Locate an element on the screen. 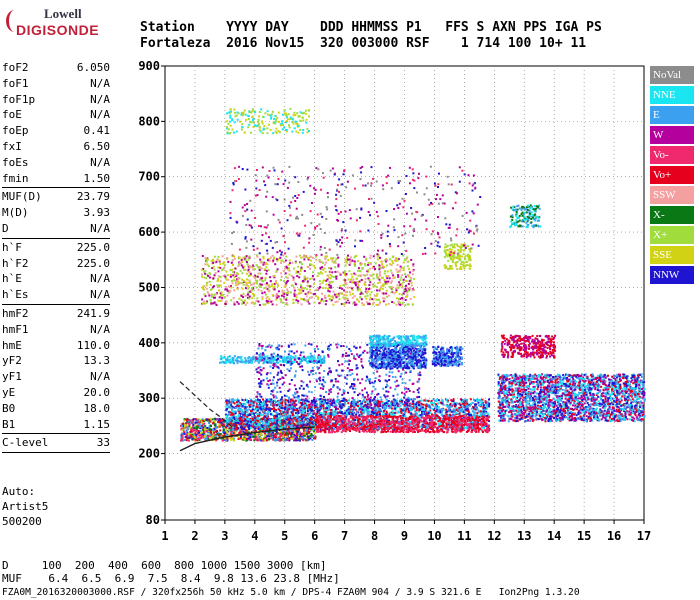  param-value: 23.79 is located at coordinates (93, 197).